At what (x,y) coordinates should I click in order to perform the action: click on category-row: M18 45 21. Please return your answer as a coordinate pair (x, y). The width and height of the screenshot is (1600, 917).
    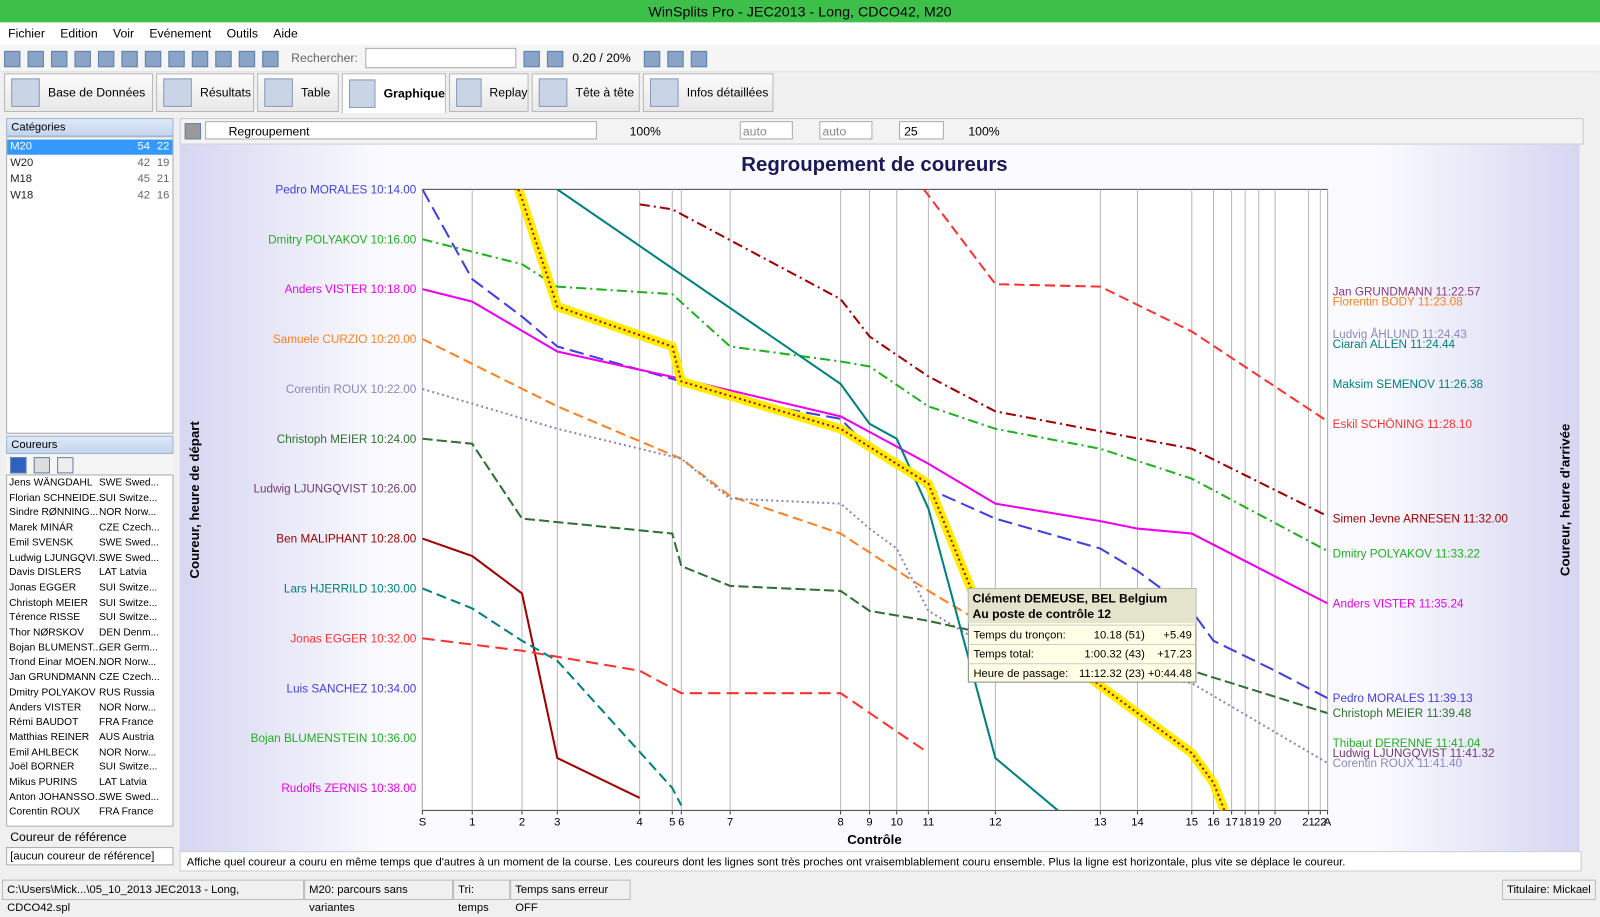
    Looking at the image, I should click on (89, 179).